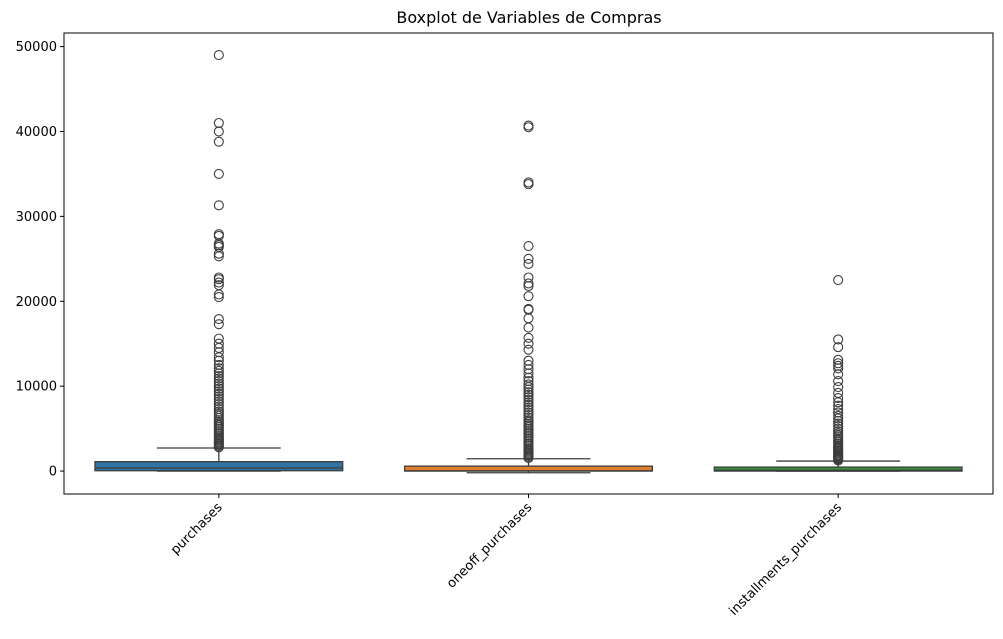 The width and height of the screenshot is (1003, 639). What do you see at coordinates (36, 47) in the screenshot?
I see `y-tick-label: 50000` at bounding box center [36, 47].